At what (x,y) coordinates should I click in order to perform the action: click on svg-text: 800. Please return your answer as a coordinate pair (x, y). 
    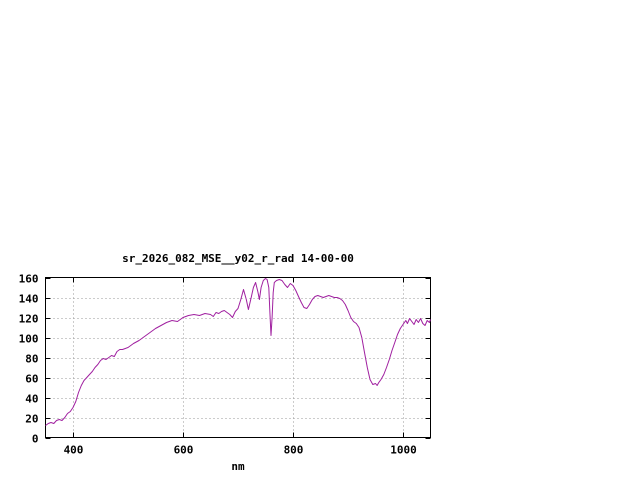
    Looking at the image, I should click on (294, 450).